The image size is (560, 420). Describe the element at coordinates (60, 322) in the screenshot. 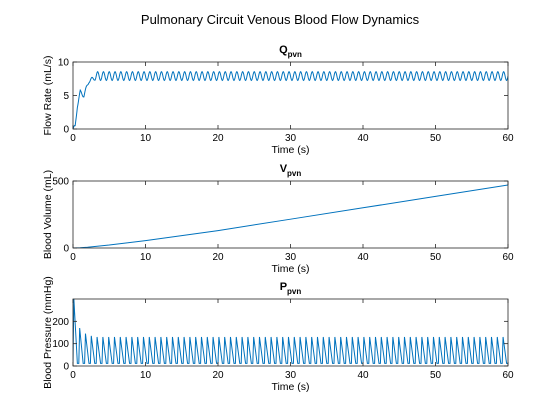

I see `y-tick-label: 200` at that location.